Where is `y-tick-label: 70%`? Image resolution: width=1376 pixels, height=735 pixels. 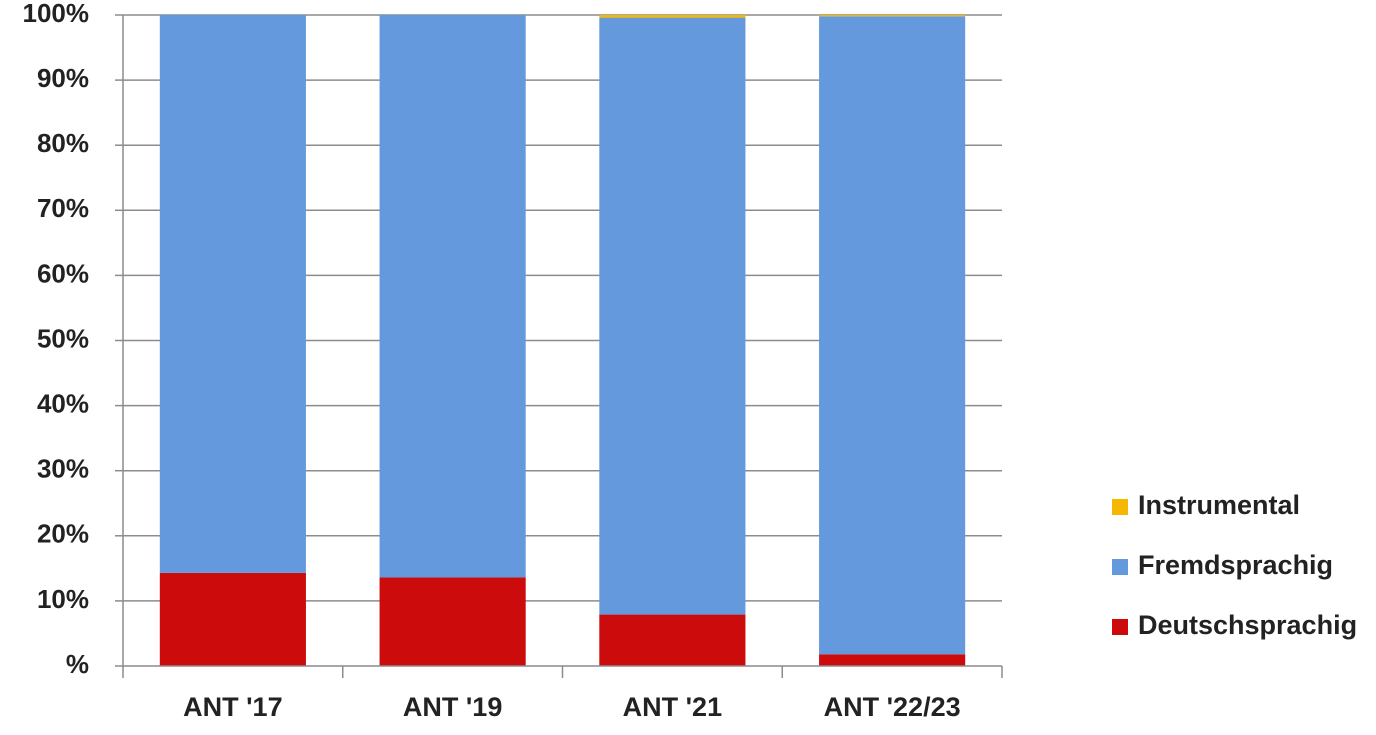
y-tick-label: 70% is located at coordinates (63, 208).